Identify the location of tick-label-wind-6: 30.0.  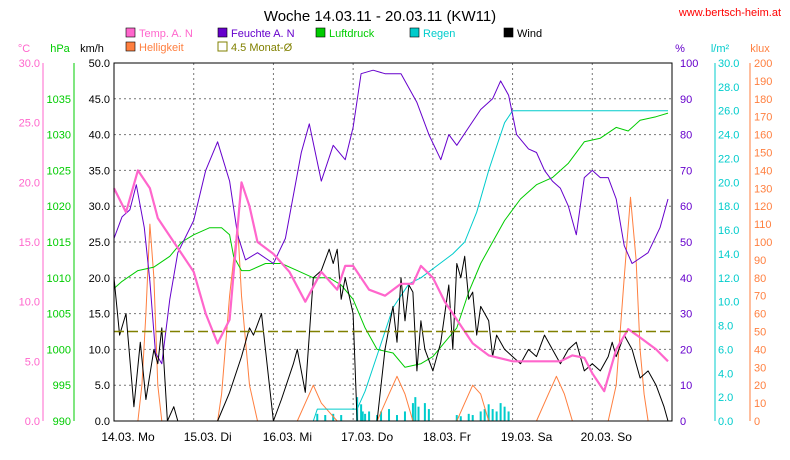
(99, 207).